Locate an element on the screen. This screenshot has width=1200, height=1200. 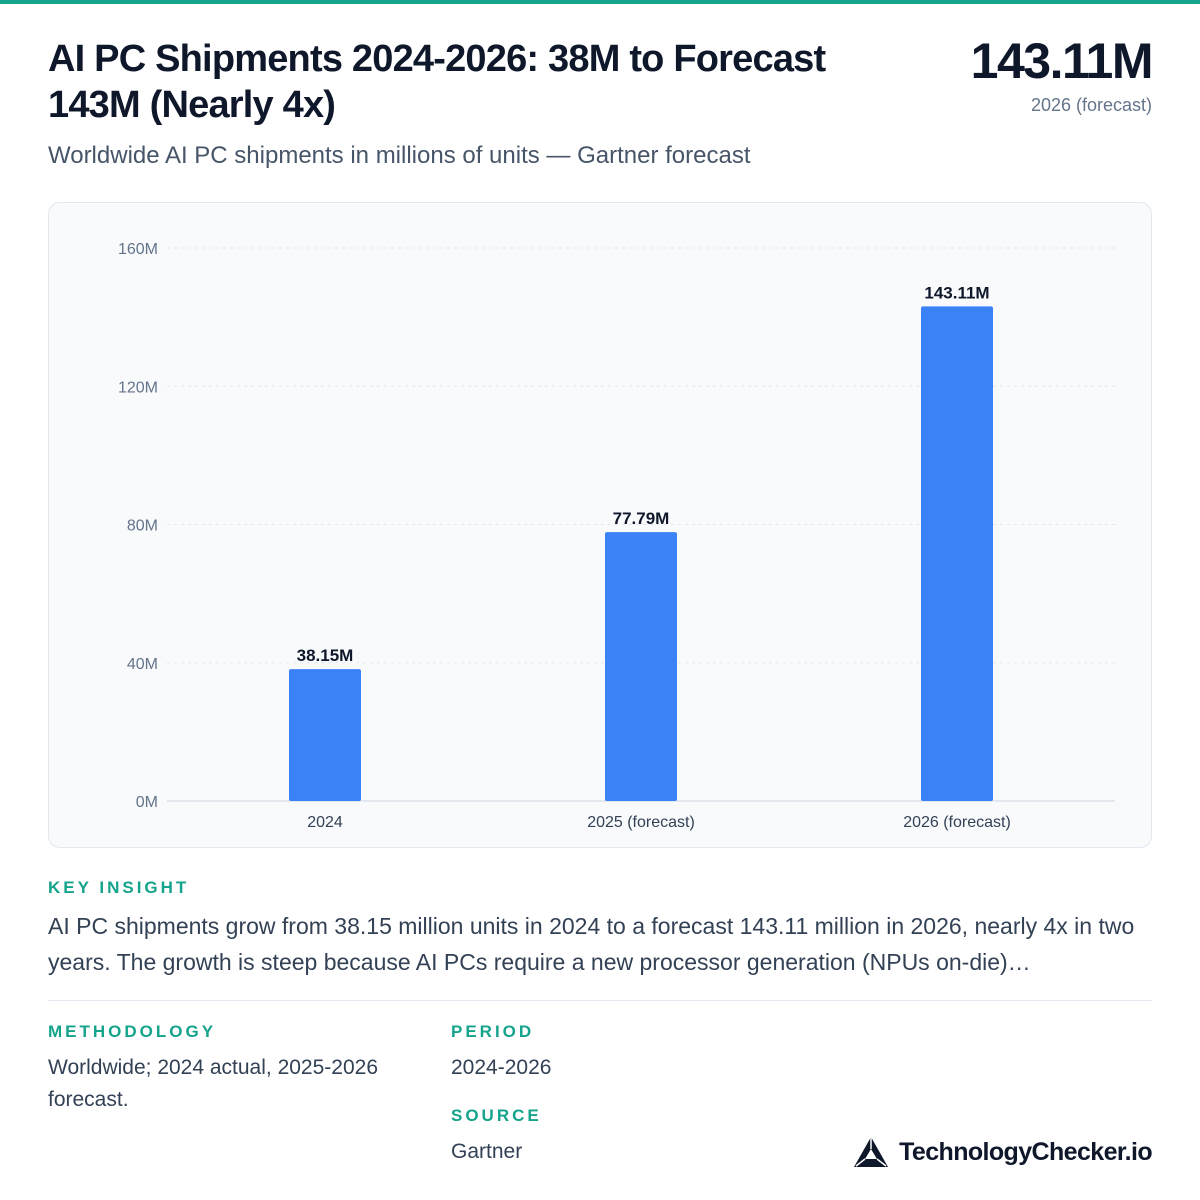
source-label: SOURCE is located at coordinates (496, 1115).